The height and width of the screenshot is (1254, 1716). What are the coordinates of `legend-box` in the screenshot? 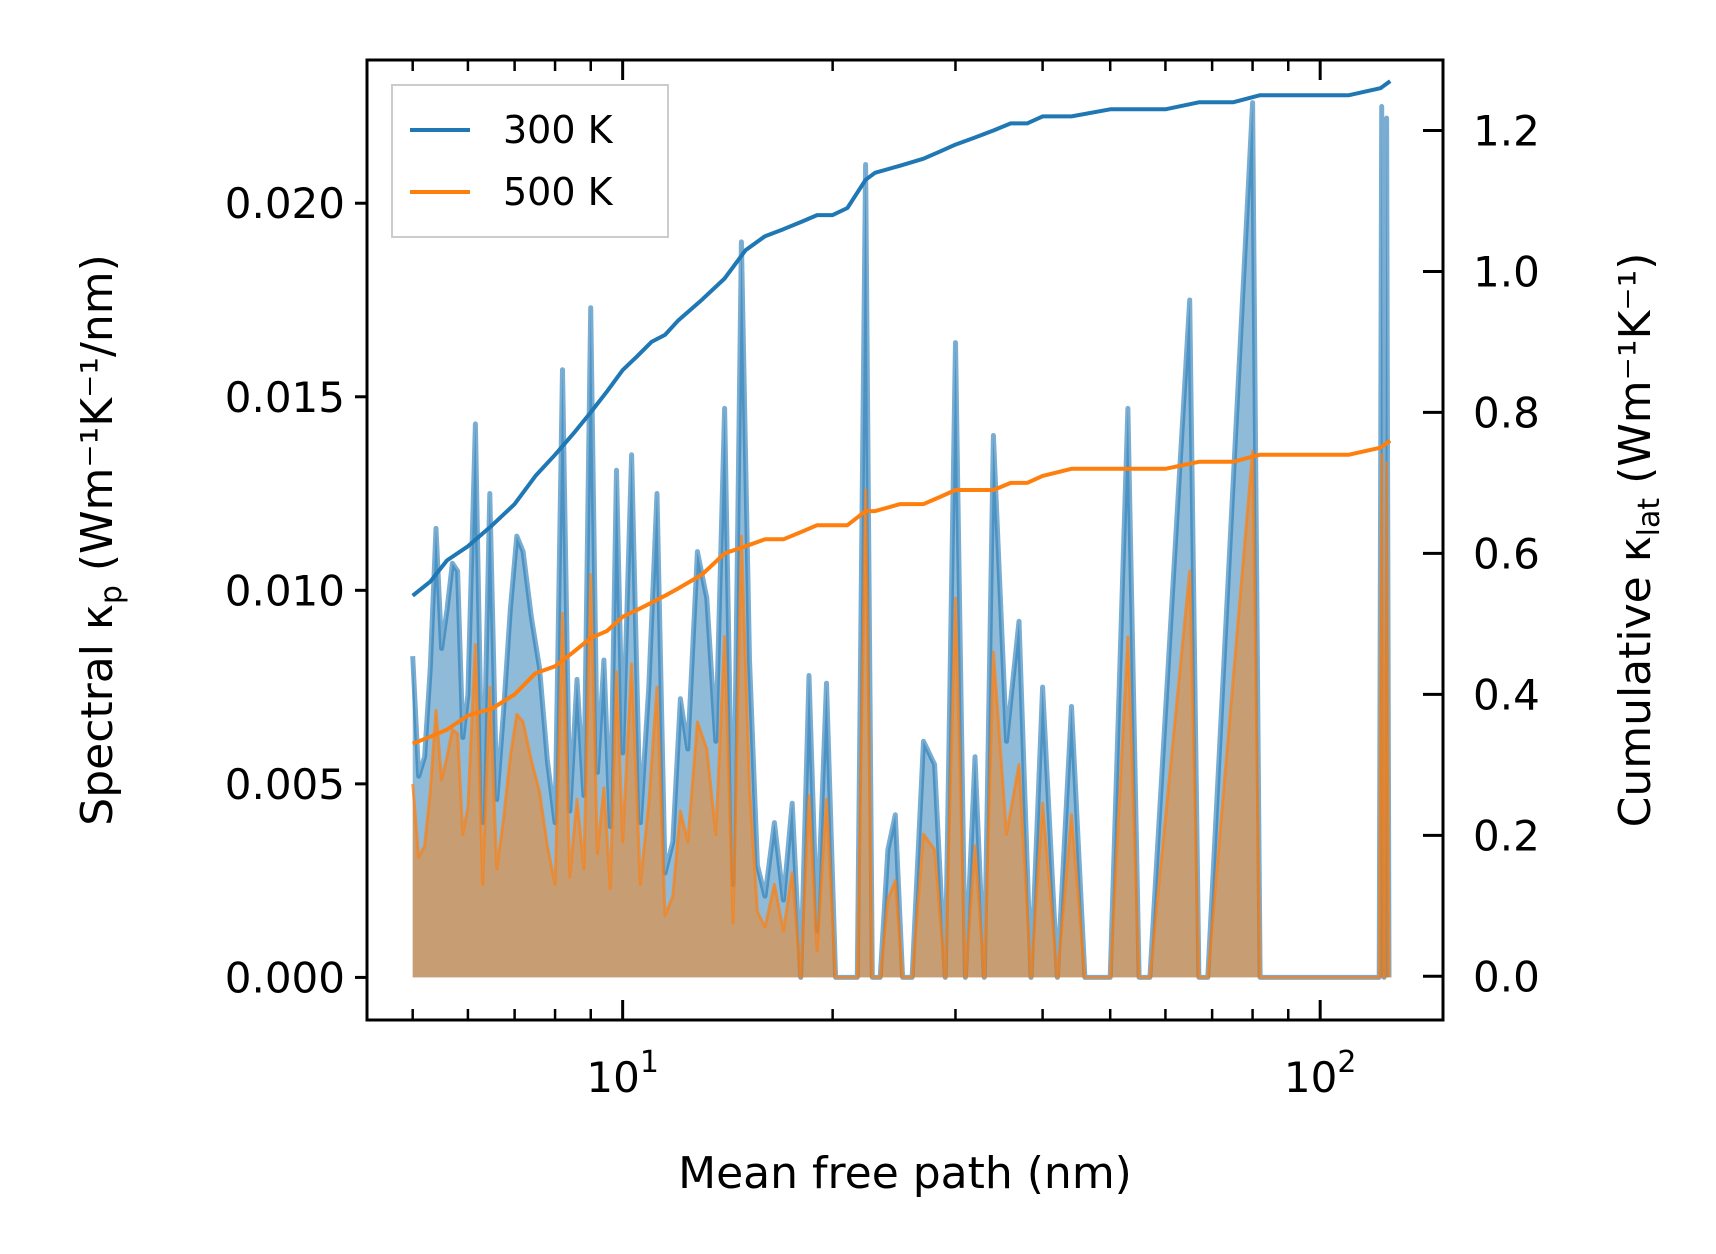 It's located at (530, 161).